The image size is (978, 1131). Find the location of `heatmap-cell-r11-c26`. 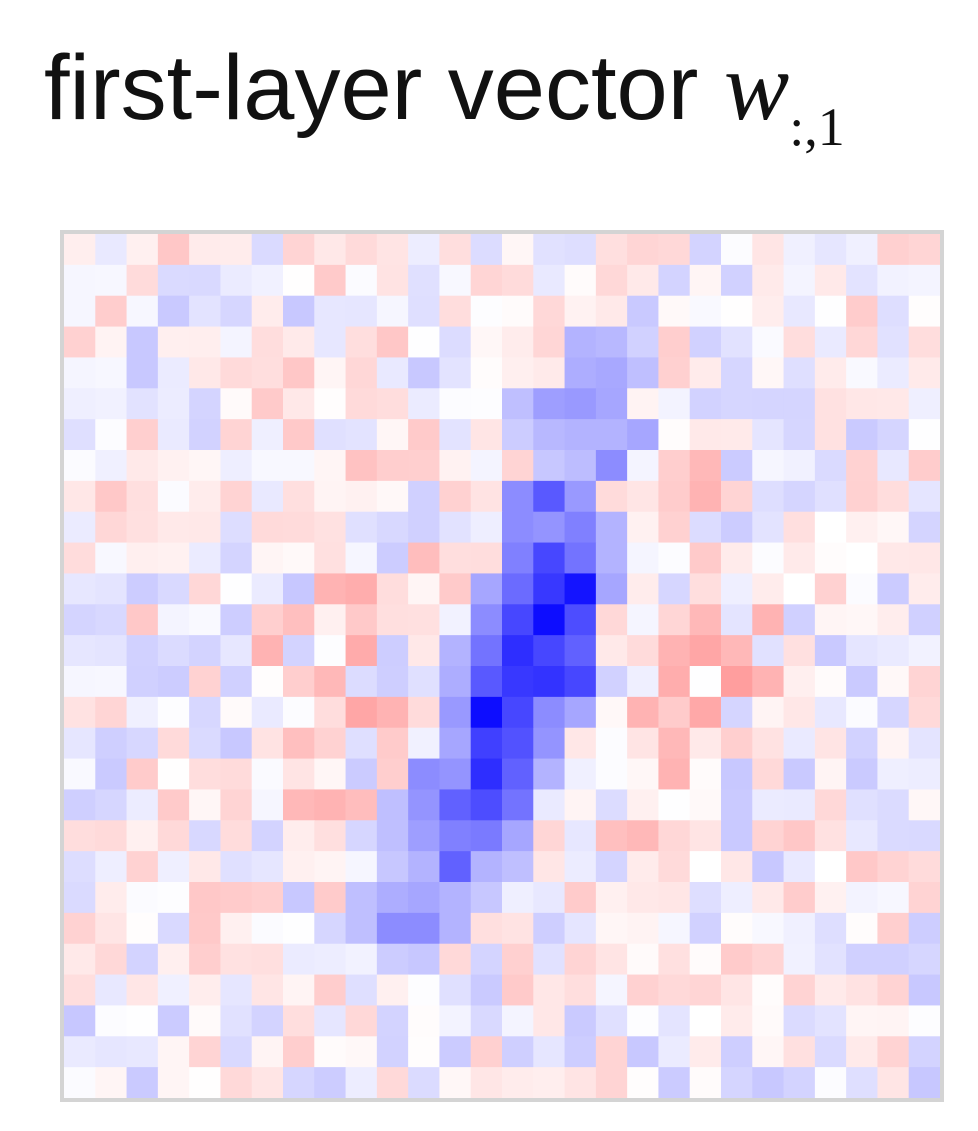

heatmap-cell-r11-c26 is located at coordinates (893, 589).